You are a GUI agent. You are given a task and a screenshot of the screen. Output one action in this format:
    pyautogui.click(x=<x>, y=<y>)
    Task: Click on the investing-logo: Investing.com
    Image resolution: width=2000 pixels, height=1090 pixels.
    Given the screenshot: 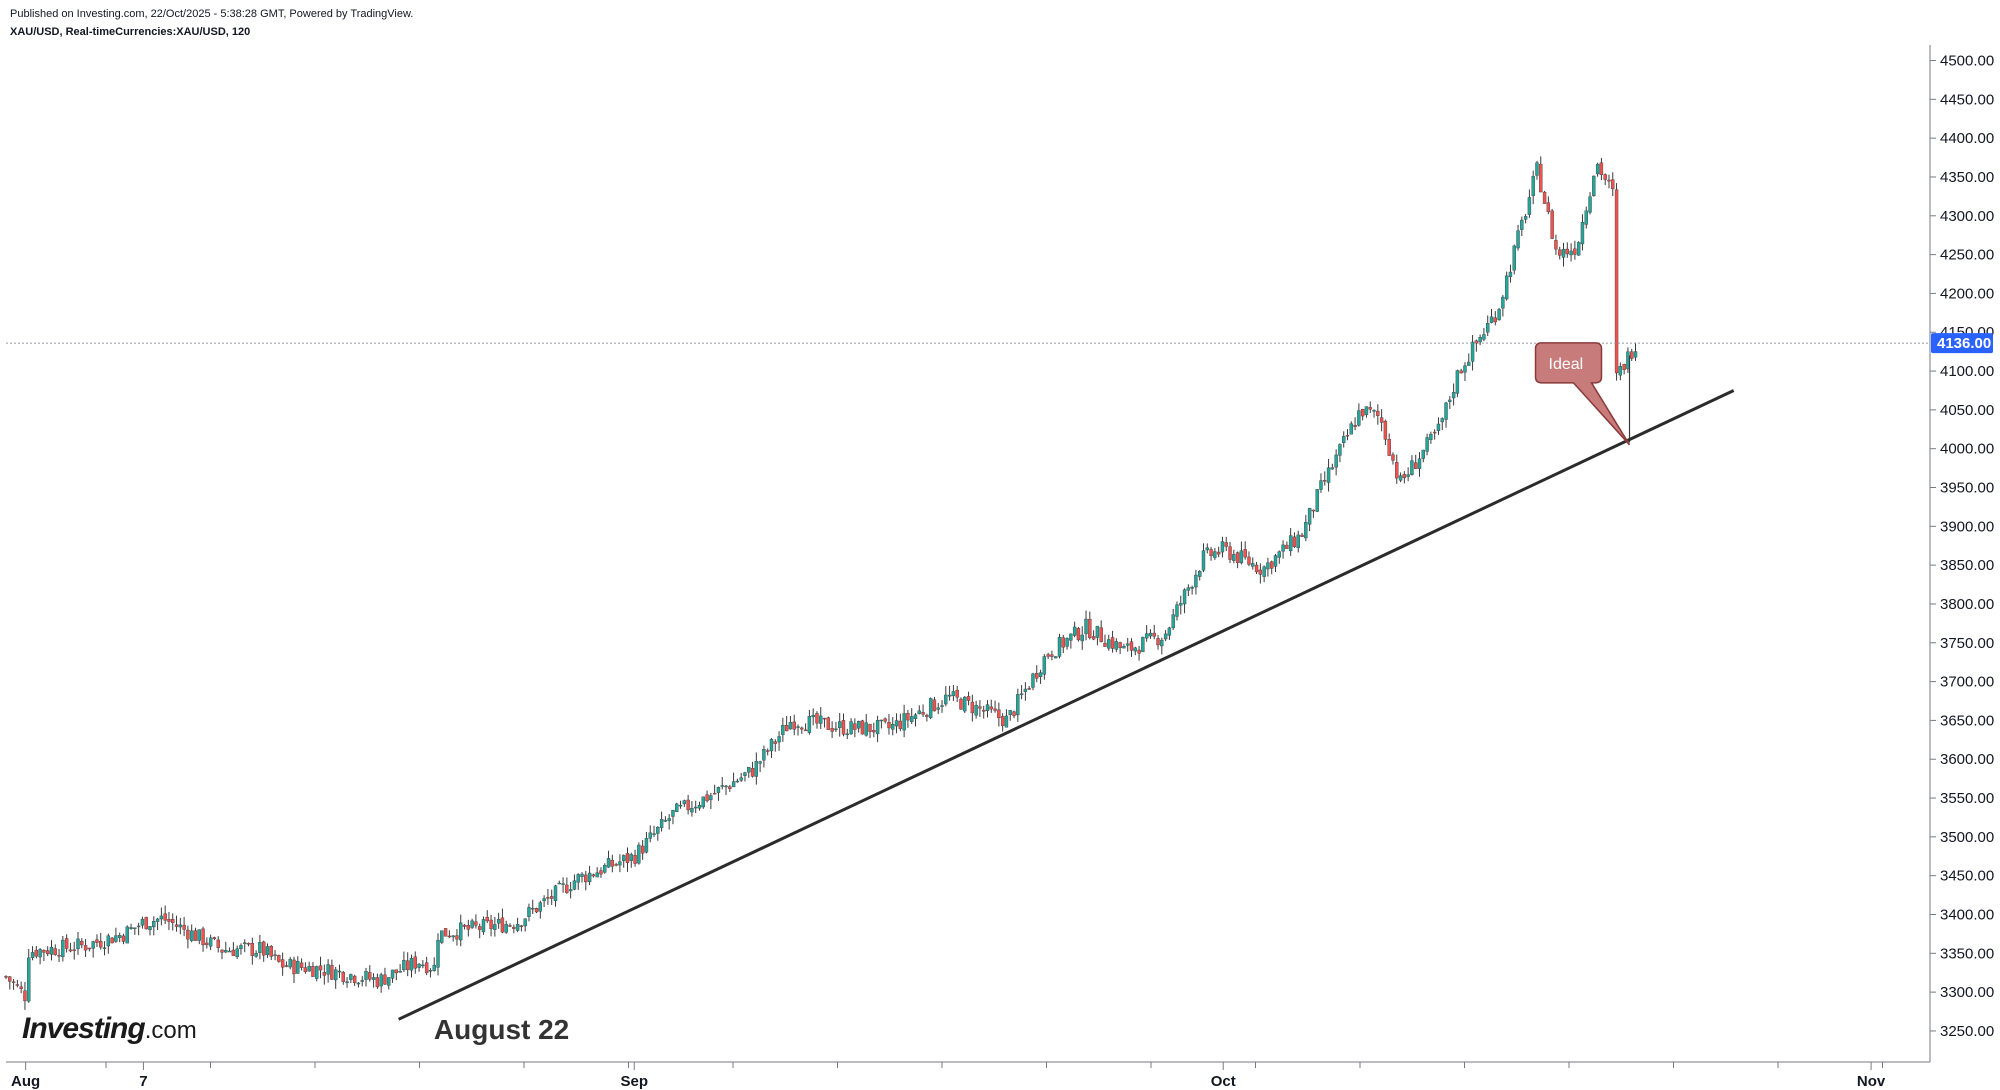 What is the action you would take?
    pyautogui.click(x=109, y=1028)
    